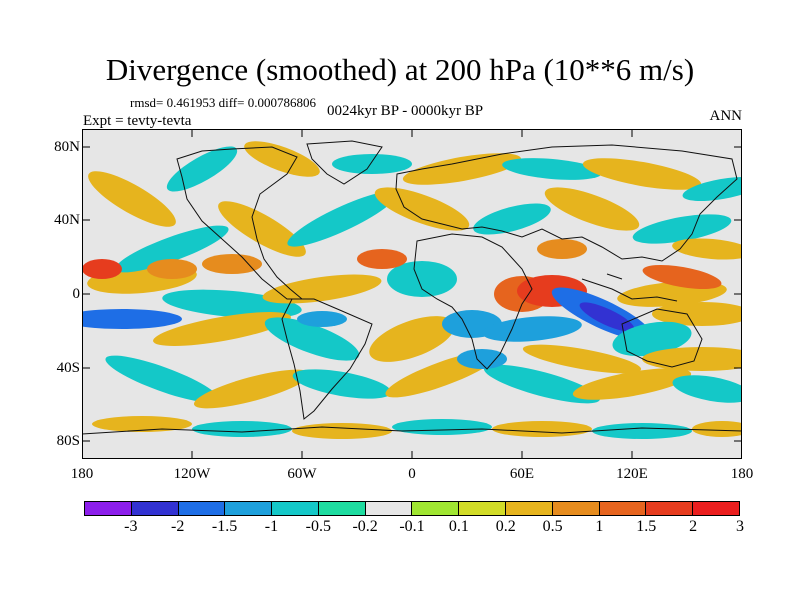 The width and height of the screenshot is (800, 600). Describe the element at coordinates (552, 526) in the screenshot. I see `colorbar-label: 0.5` at that location.